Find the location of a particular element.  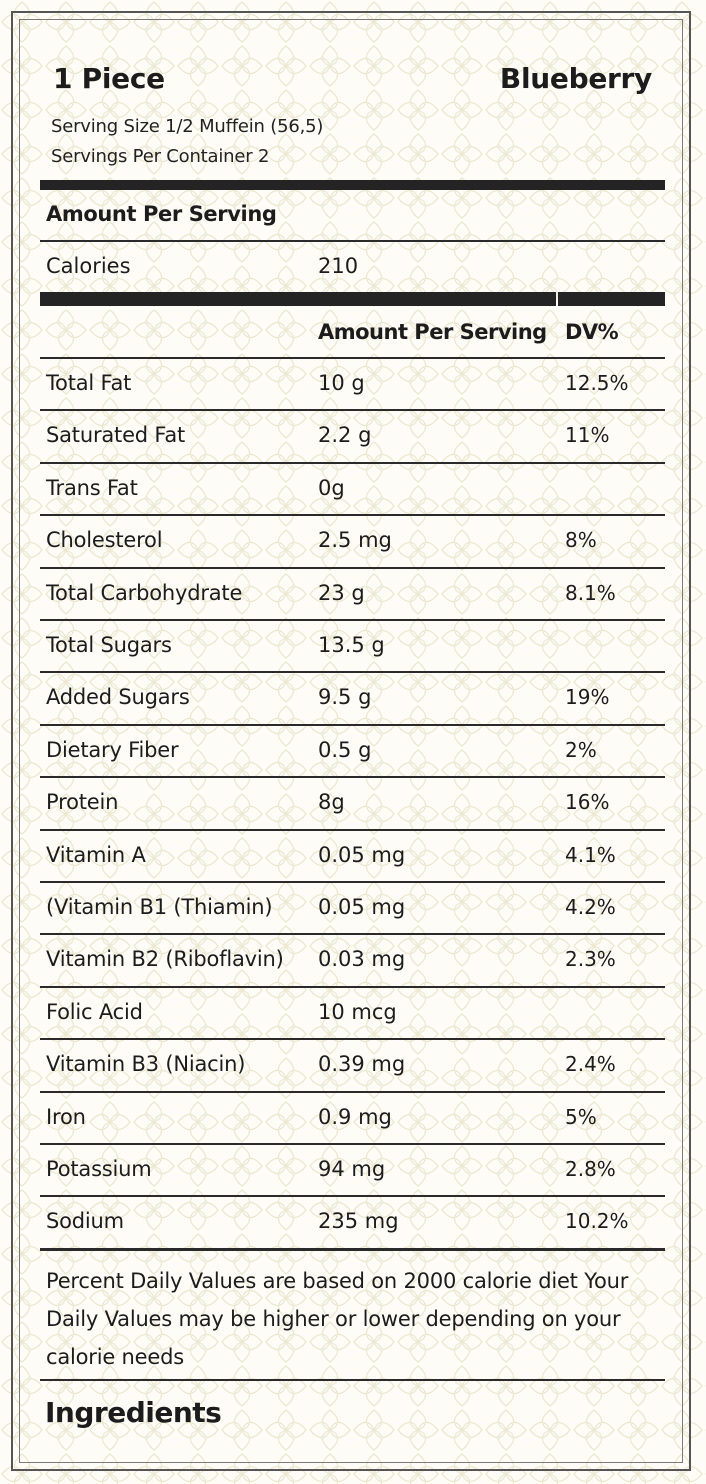

nutrient-amount: 94 mg is located at coordinates (352, 1169).